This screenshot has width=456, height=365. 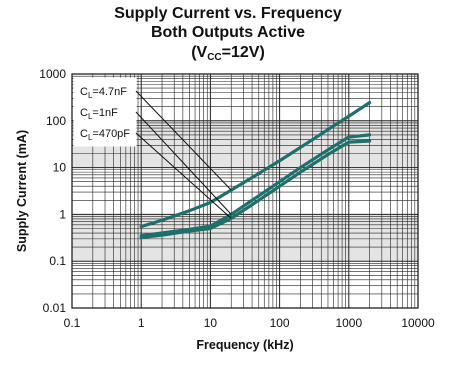 What do you see at coordinates (243, 52) in the screenshot?
I see `title-line3-suffix: =12V)` at bounding box center [243, 52].